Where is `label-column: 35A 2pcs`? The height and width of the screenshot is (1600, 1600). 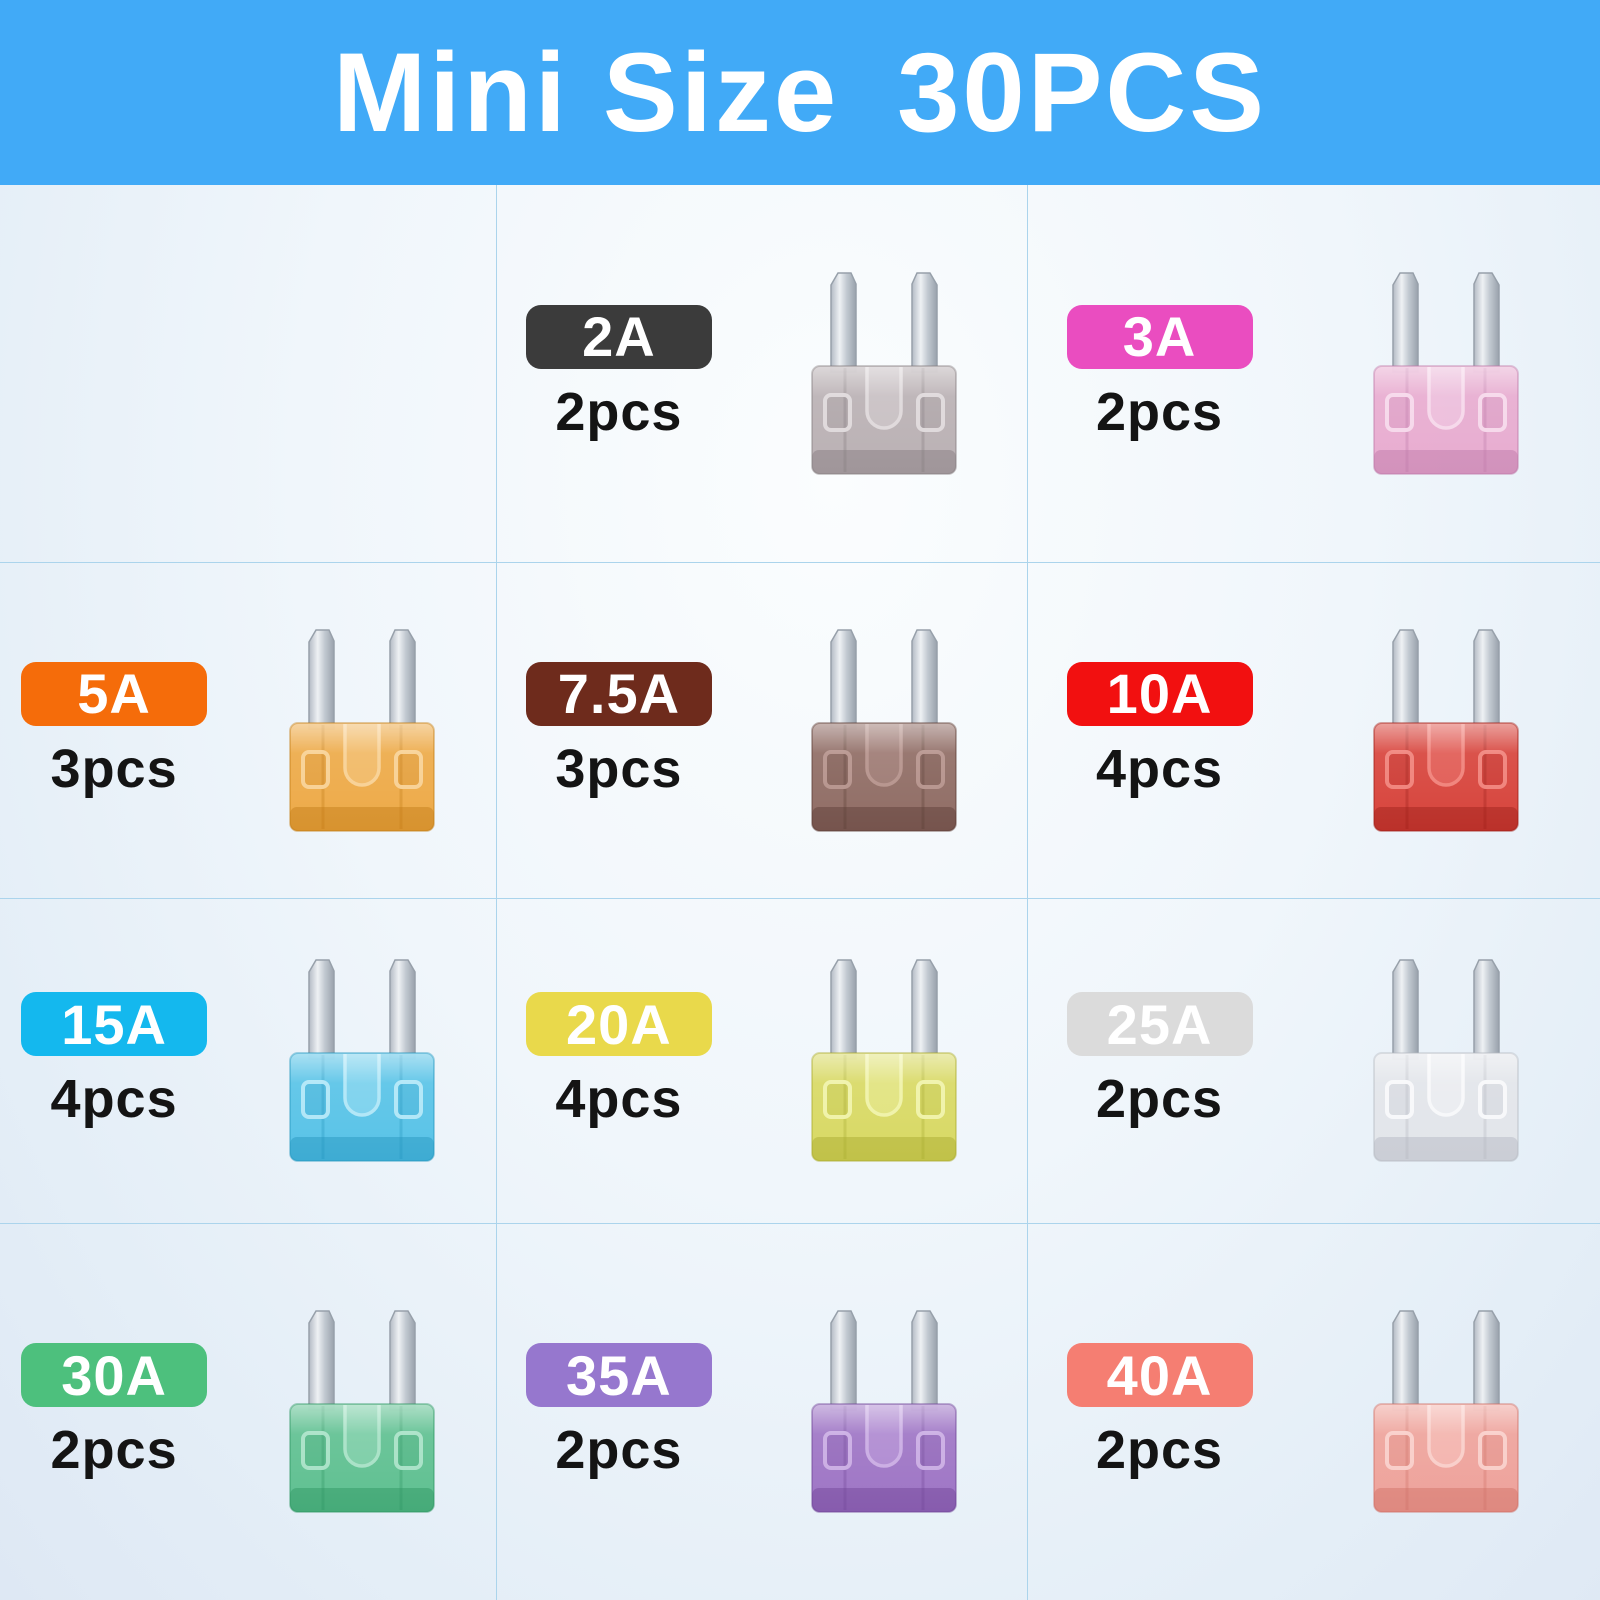 label-column: 35A 2pcs is located at coordinates (619, 1412).